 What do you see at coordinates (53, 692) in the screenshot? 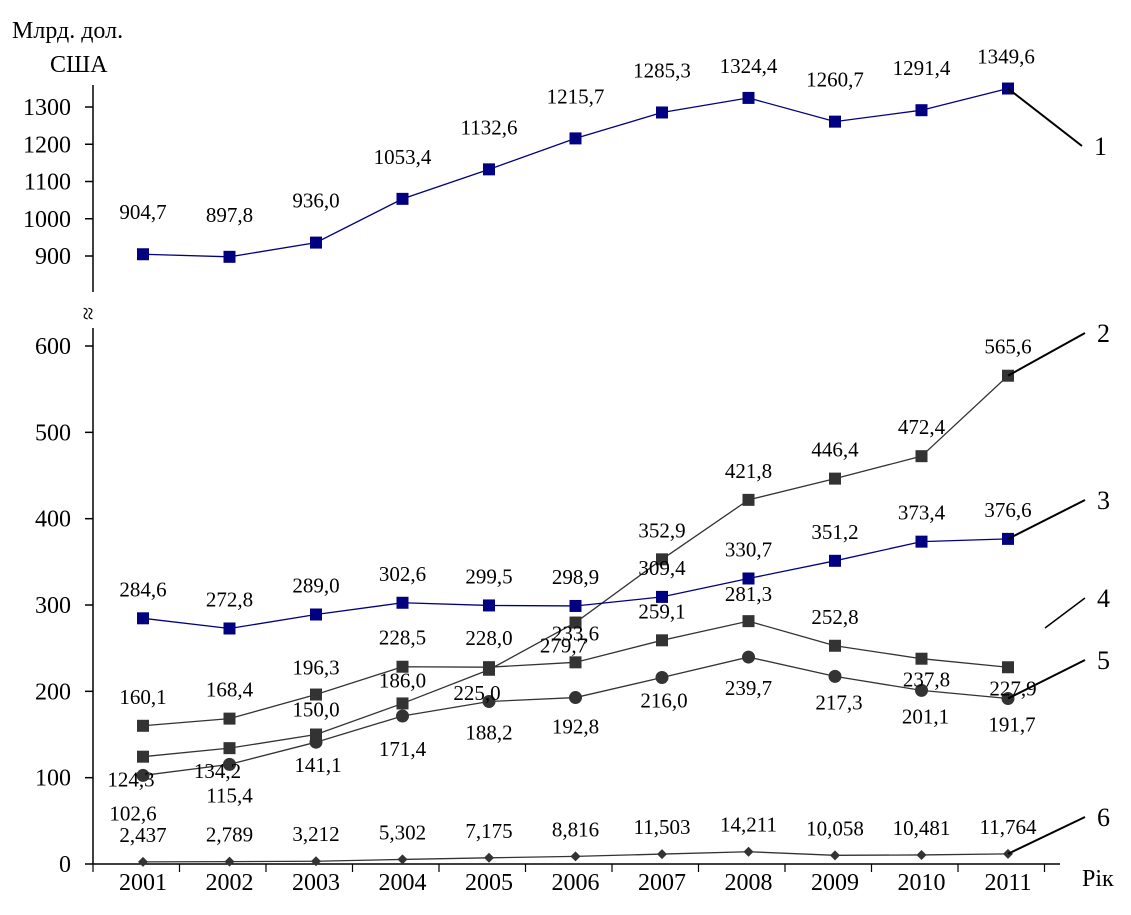
I see `y-tick-label-lower: 200` at bounding box center [53, 692].